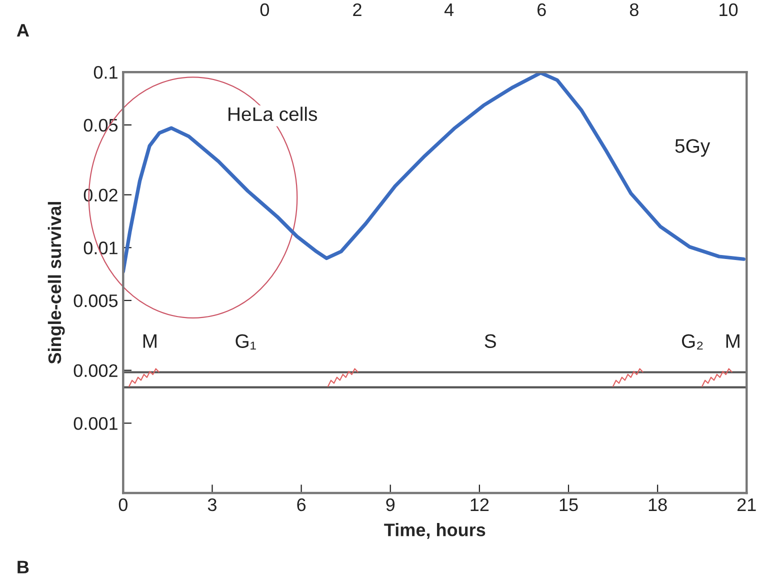 This screenshot has height=579, width=765. I want to click on x-axis-title: Time, hours, so click(435, 531).